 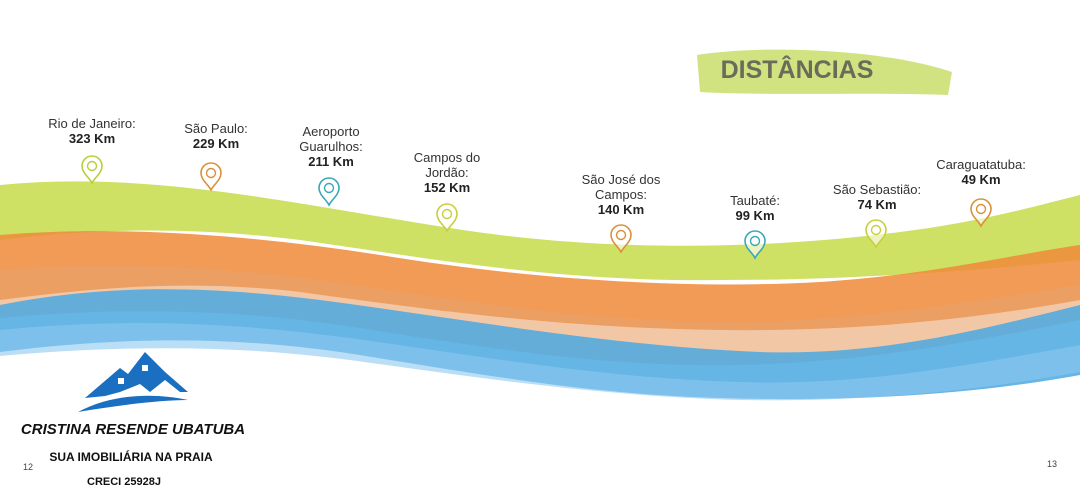 What do you see at coordinates (330, 131) in the screenshot?
I see `location-name: Aeroporto` at bounding box center [330, 131].